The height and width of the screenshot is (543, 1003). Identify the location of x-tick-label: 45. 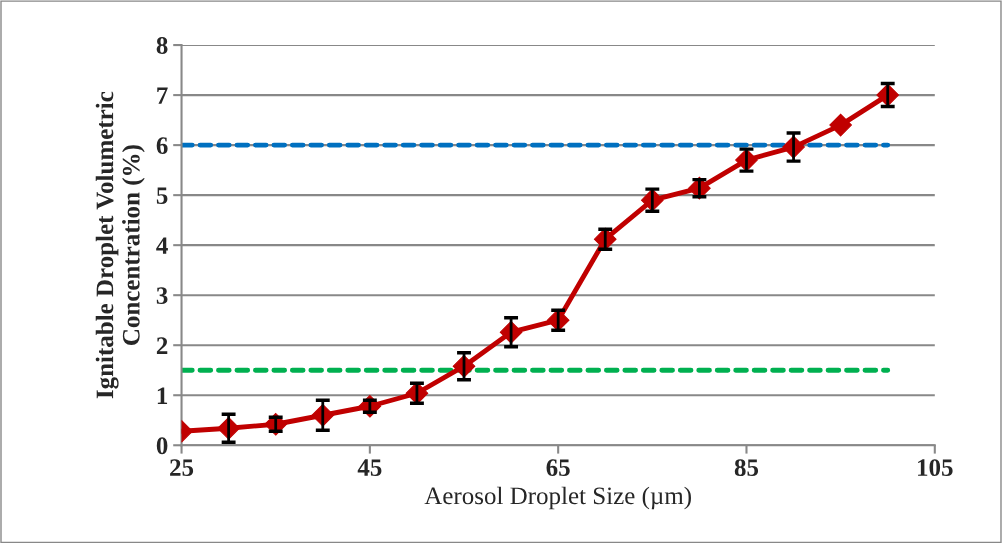
(369, 468).